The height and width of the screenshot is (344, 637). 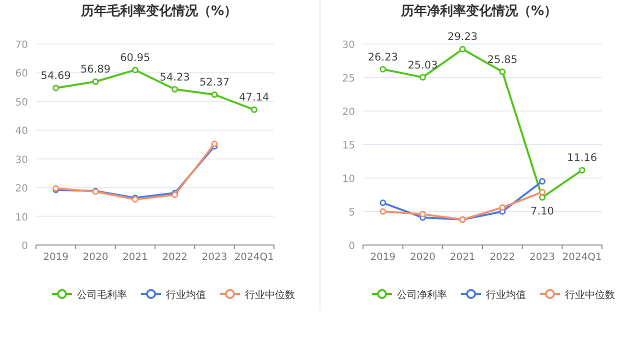 What do you see at coordinates (175, 77) in the screenshot?
I see `data-label: 54.23` at bounding box center [175, 77].